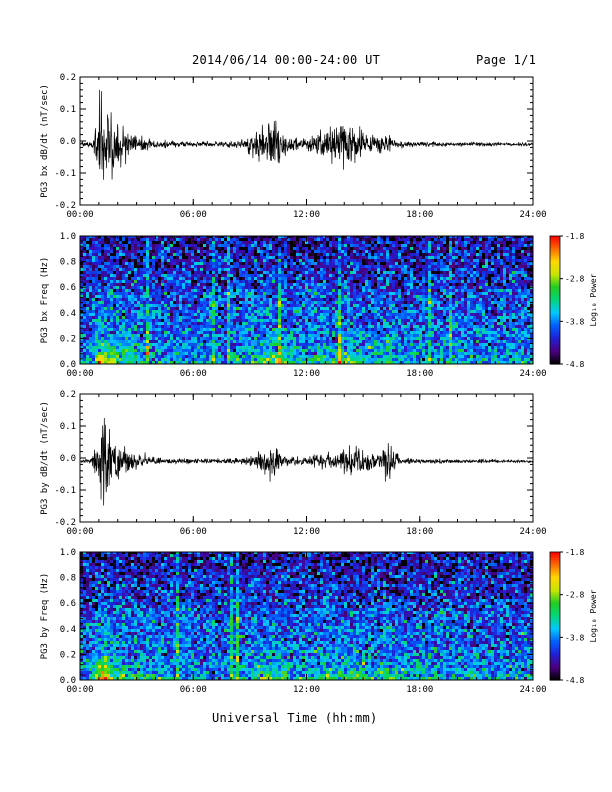 The image size is (612, 792). What do you see at coordinates (45, 300) in the screenshot?
I see `y-axis-label: PG3 bx Freq (Hz)` at bounding box center [45, 300].